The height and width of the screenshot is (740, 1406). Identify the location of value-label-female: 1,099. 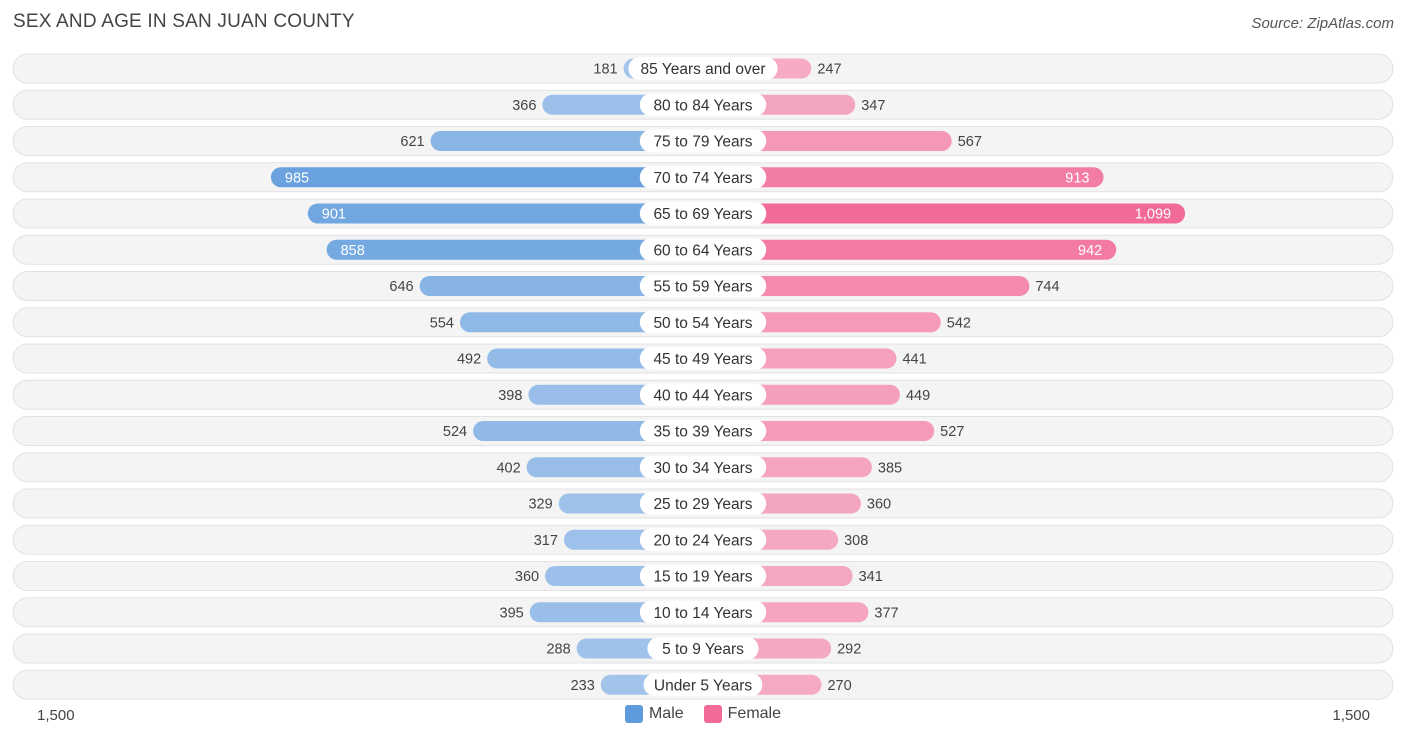
(1153, 215).